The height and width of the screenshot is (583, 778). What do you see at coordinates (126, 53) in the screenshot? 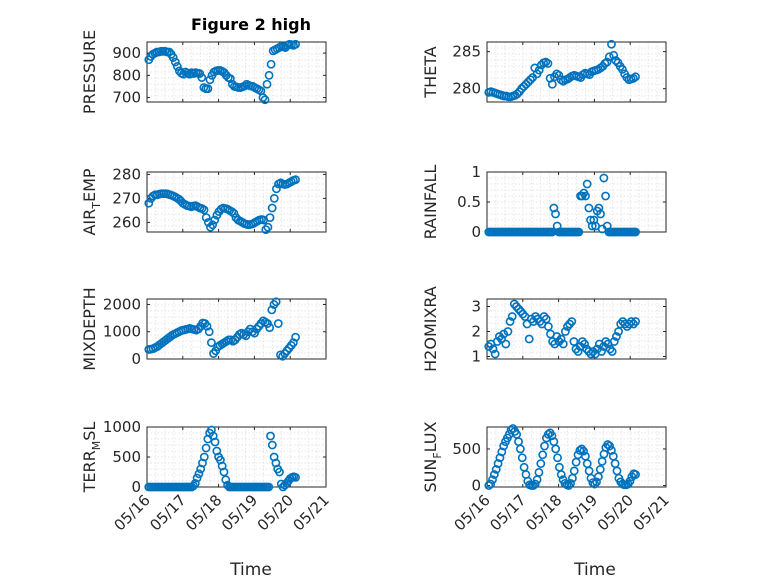
I see `y-tick-label: 900` at bounding box center [126, 53].